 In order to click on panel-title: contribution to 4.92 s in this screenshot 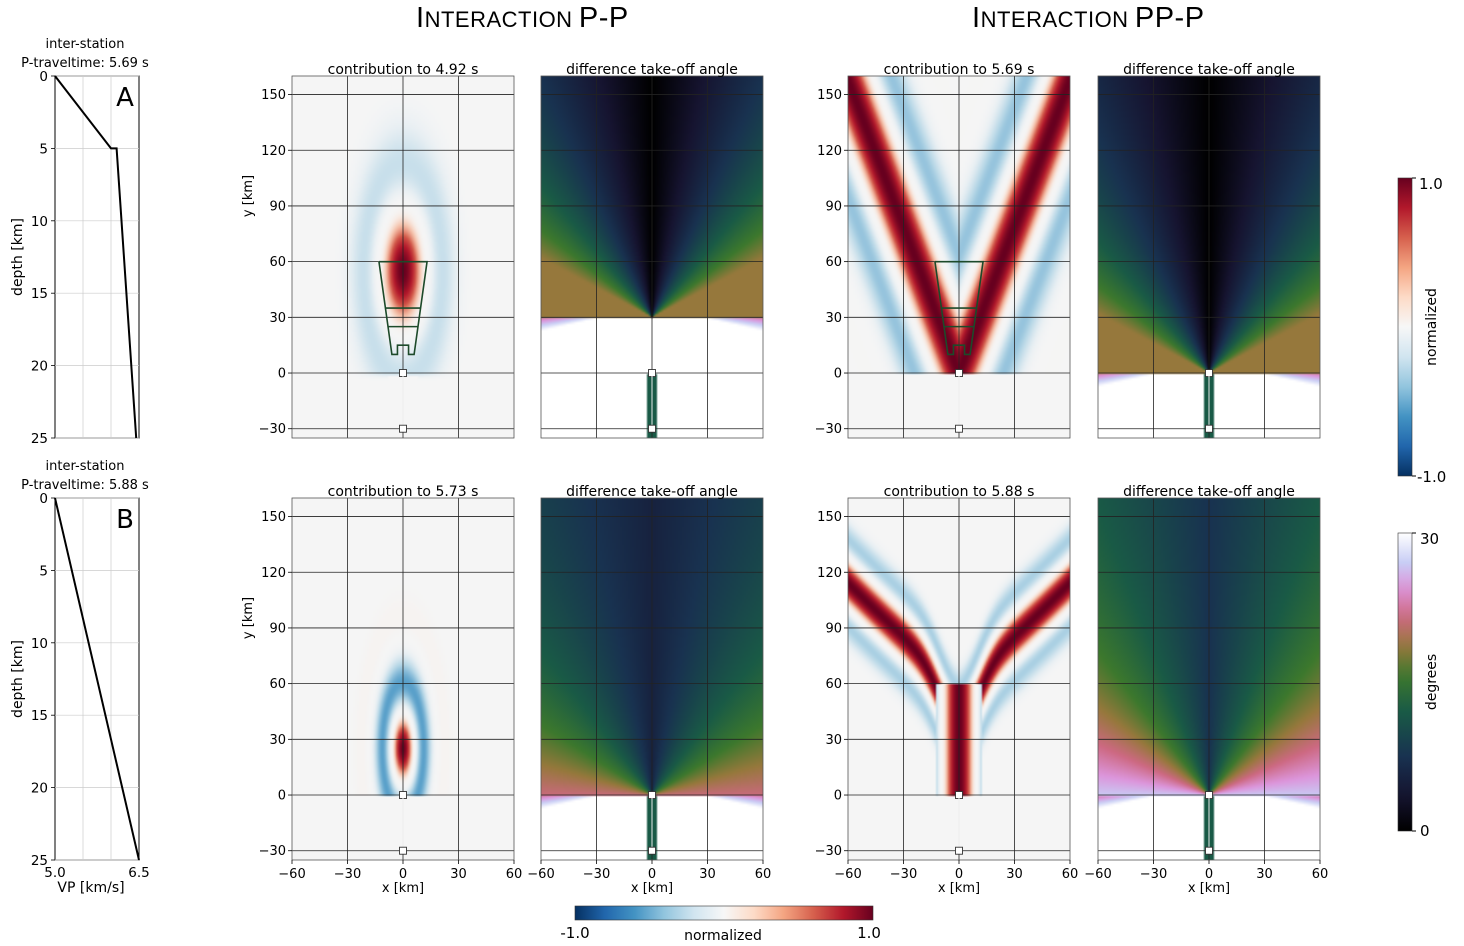, I will do `click(403, 70)`.